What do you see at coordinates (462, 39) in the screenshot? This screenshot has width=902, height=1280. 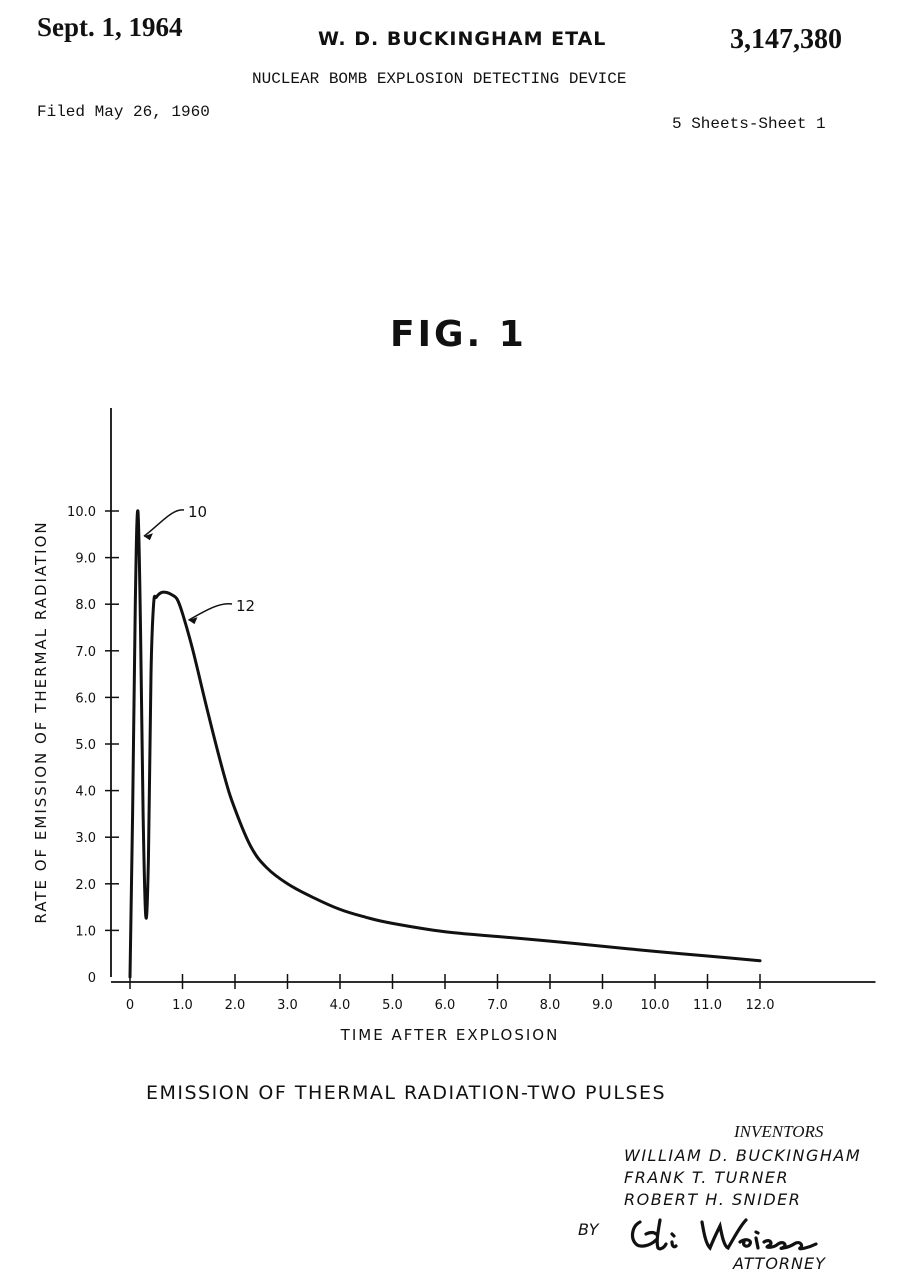 I see `inventor-header: W. D. BUCKINGHAM ETAL` at bounding box center [462, 39].